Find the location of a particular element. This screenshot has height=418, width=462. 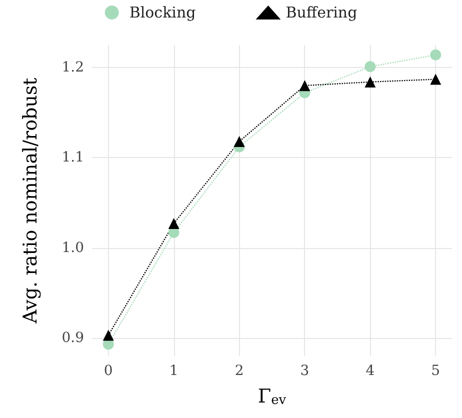

y-tick-label: 1.0 is located at coordinates (73, 248).